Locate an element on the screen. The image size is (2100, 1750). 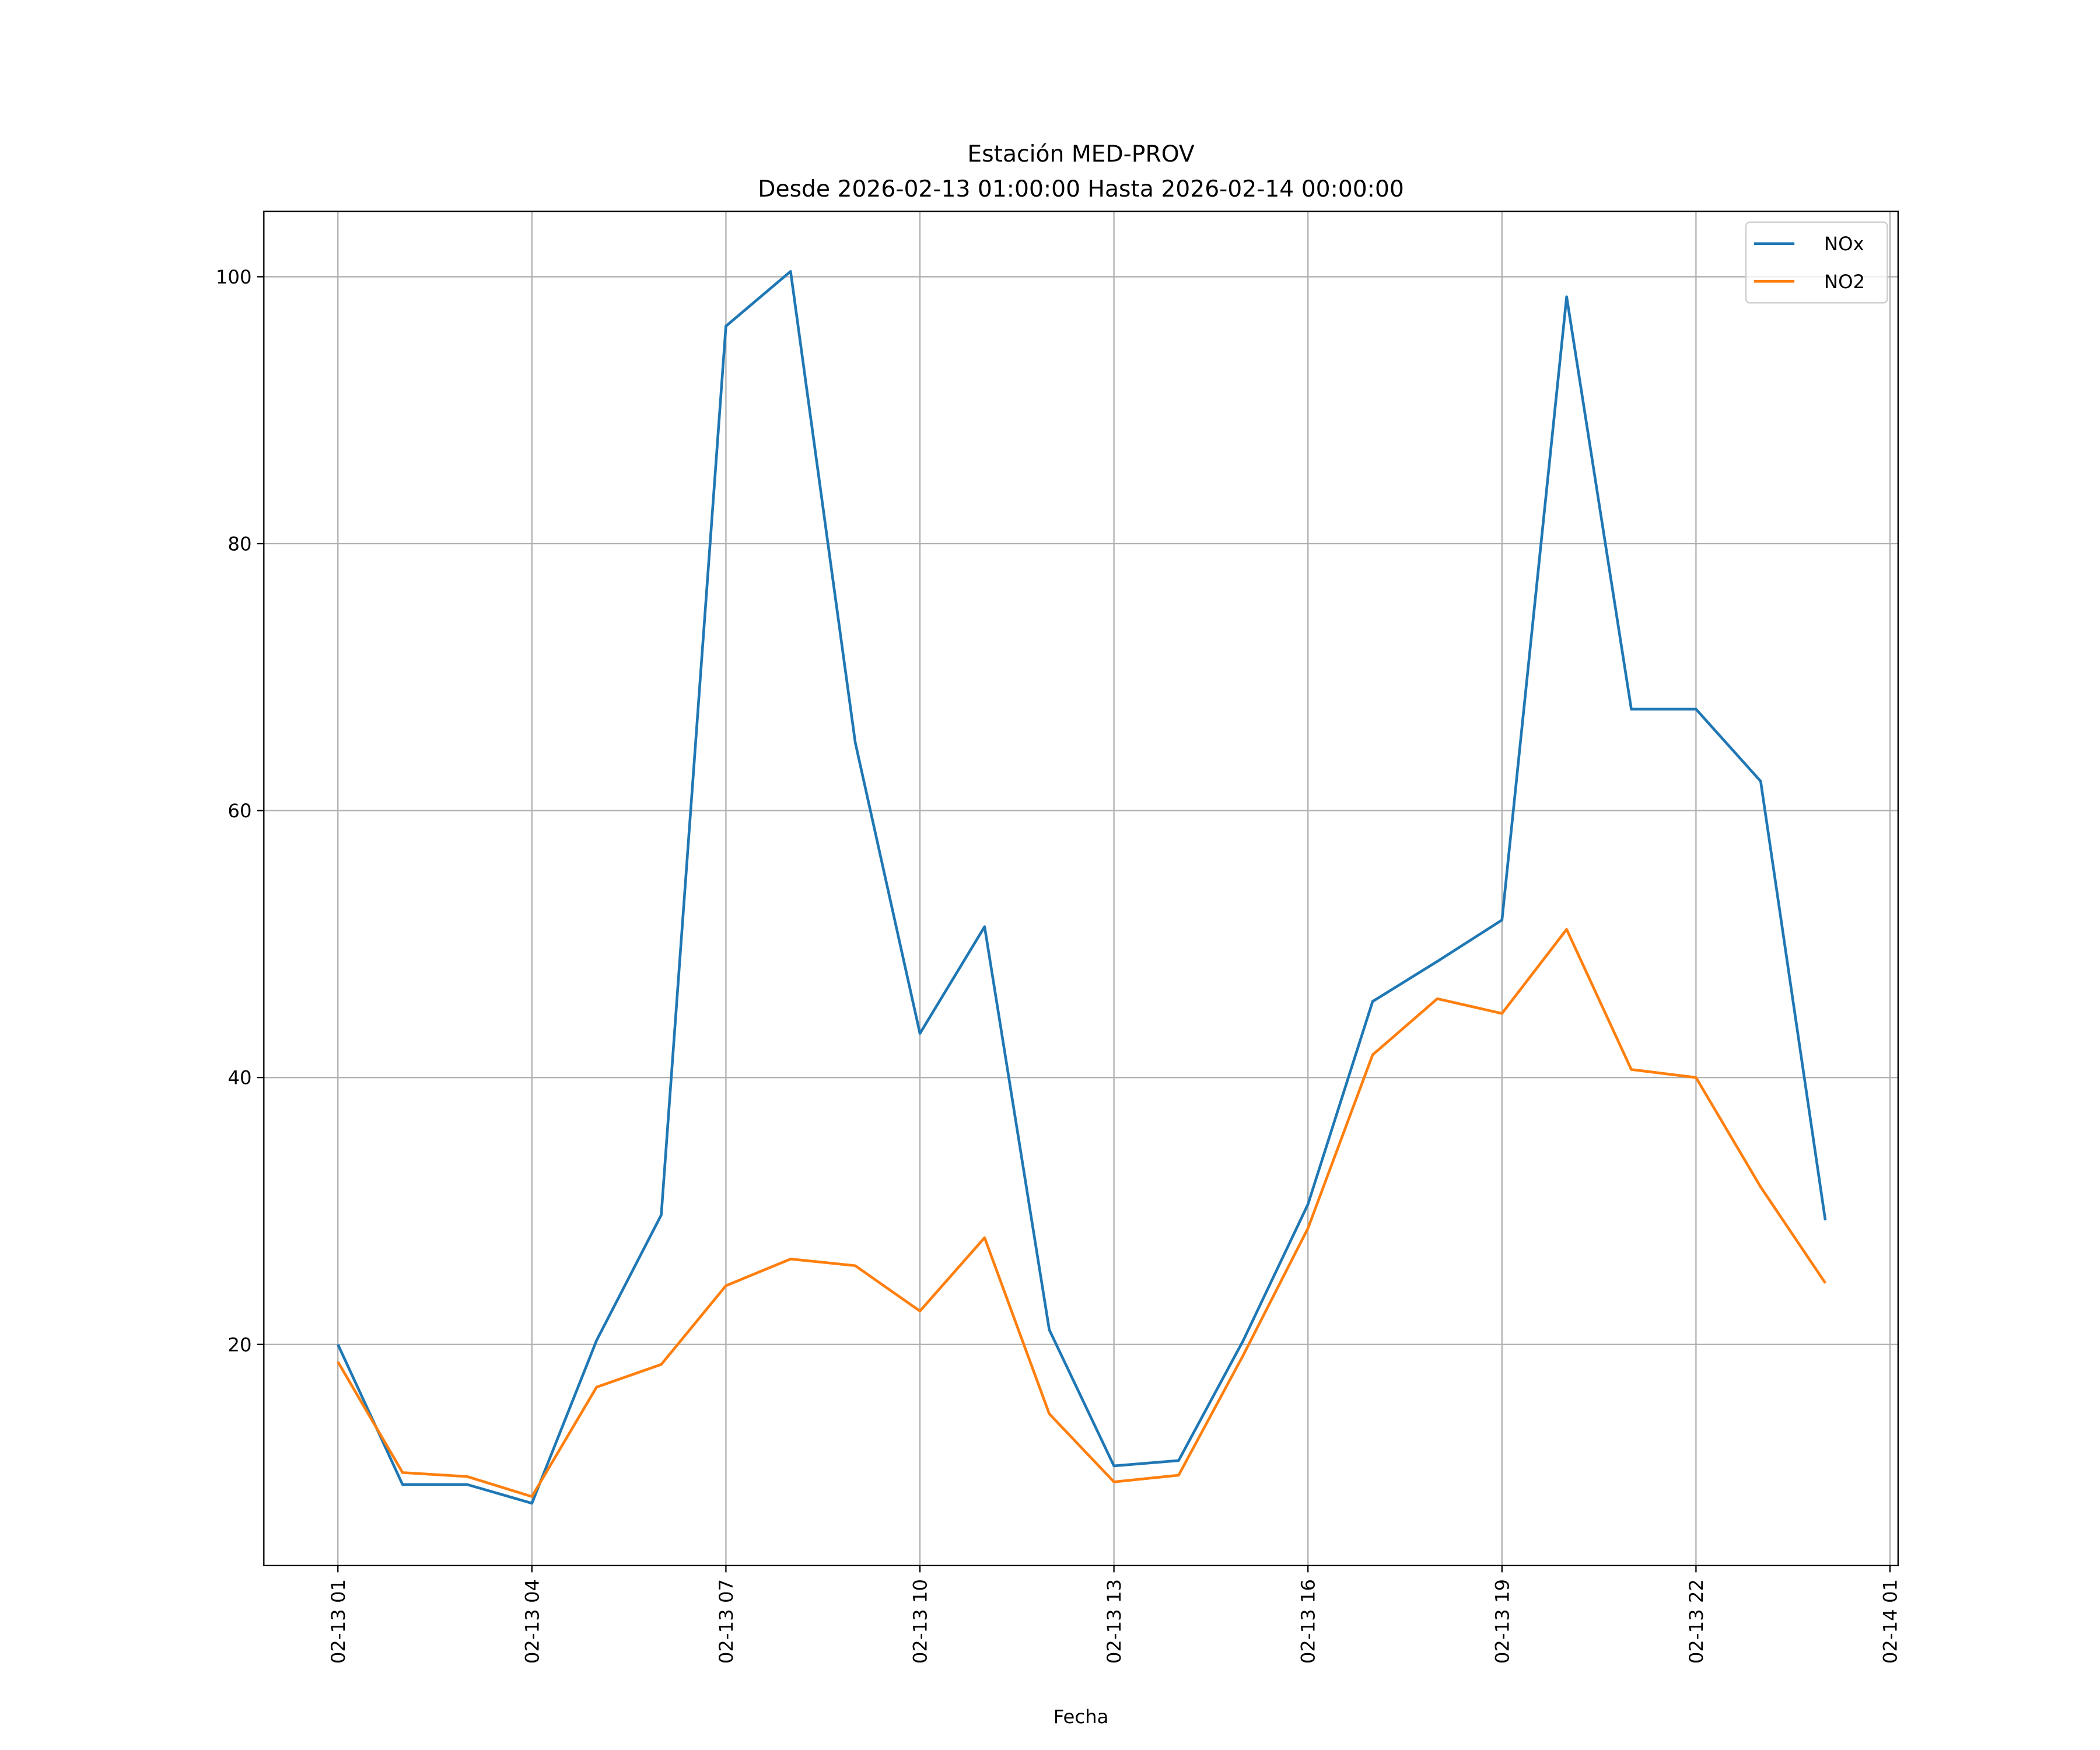
x-tick-label: 02-14 01 is located at coordinates (1891, 1622).